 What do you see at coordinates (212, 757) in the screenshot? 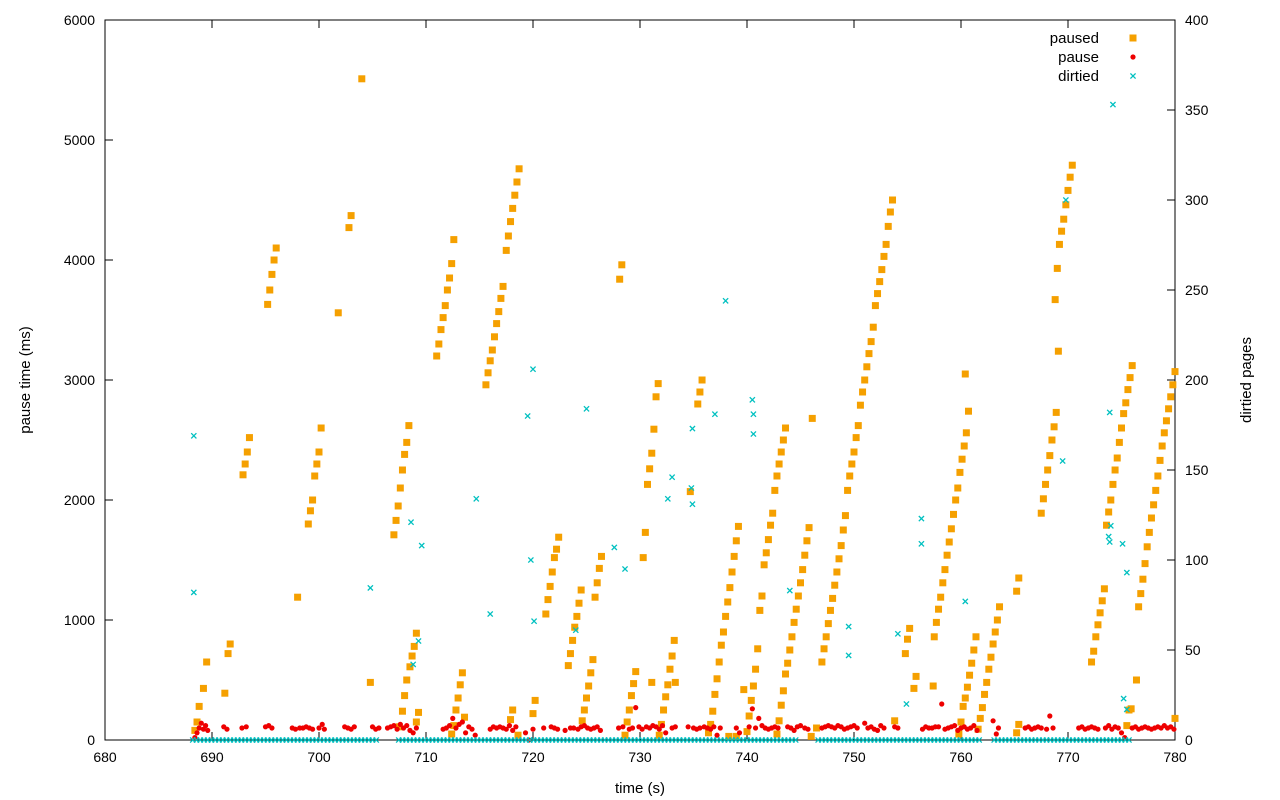
I see `x-tick-label: 690` at bounding box center [212, 757].